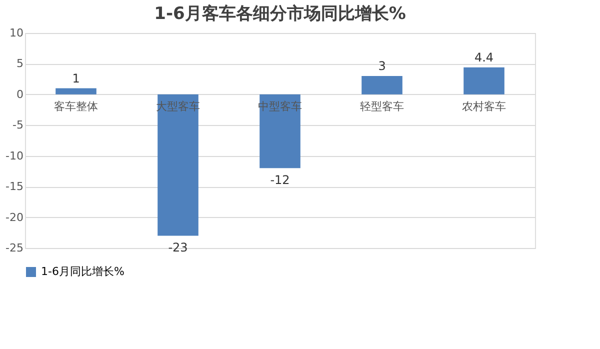  I want to click on x-tick-label: 轻型客车, so click(382, 106).